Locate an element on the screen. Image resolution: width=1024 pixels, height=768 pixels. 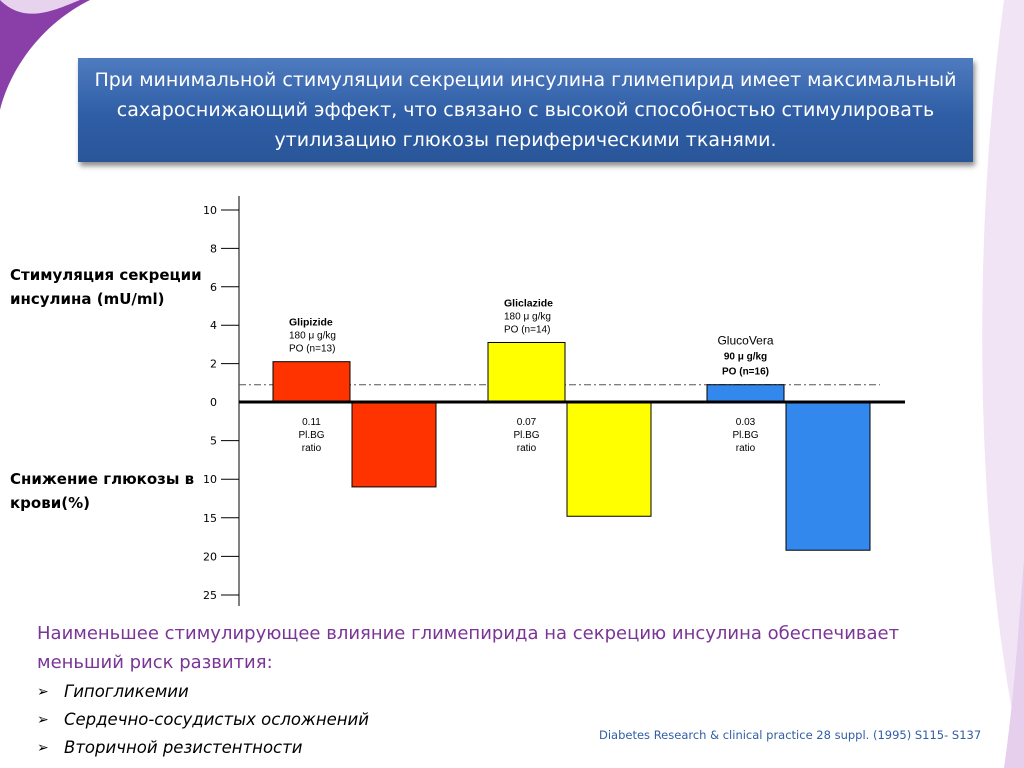
glucose-bar-glucovera is located at coordinates (828, 476).